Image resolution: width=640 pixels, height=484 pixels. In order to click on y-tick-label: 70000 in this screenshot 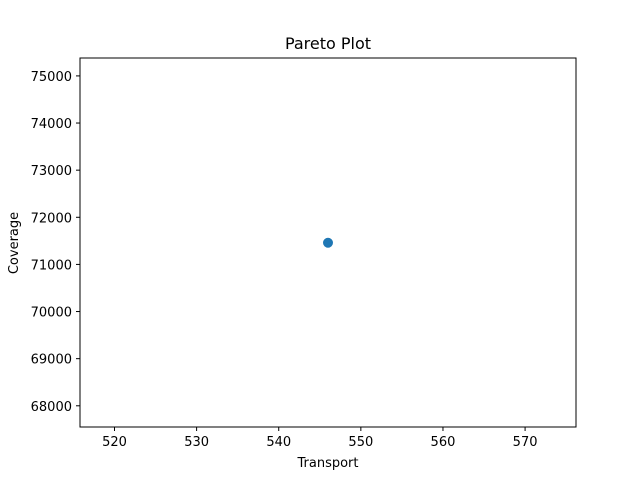, I will do `click(51, 313)`.